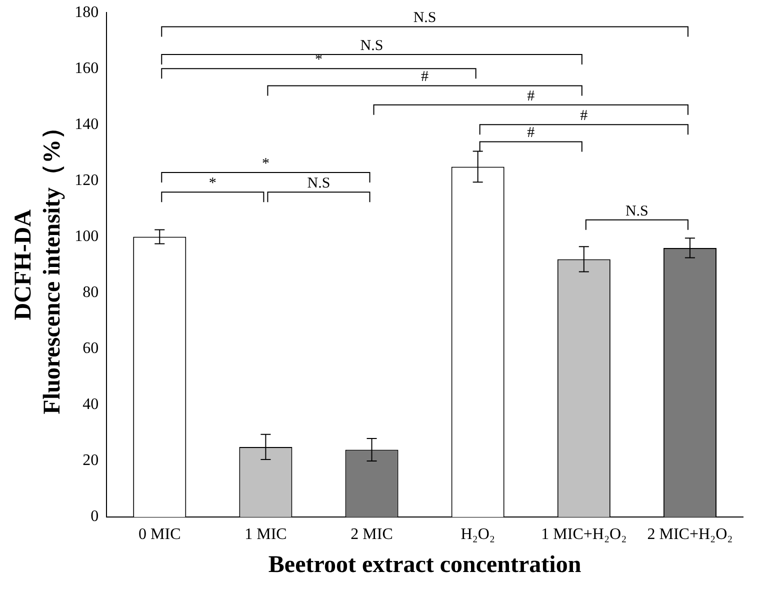  What do you see at coordinates (90, 293) in the screenshot?
I see `y-tick-label: 80` at bounding box center [90, 293].